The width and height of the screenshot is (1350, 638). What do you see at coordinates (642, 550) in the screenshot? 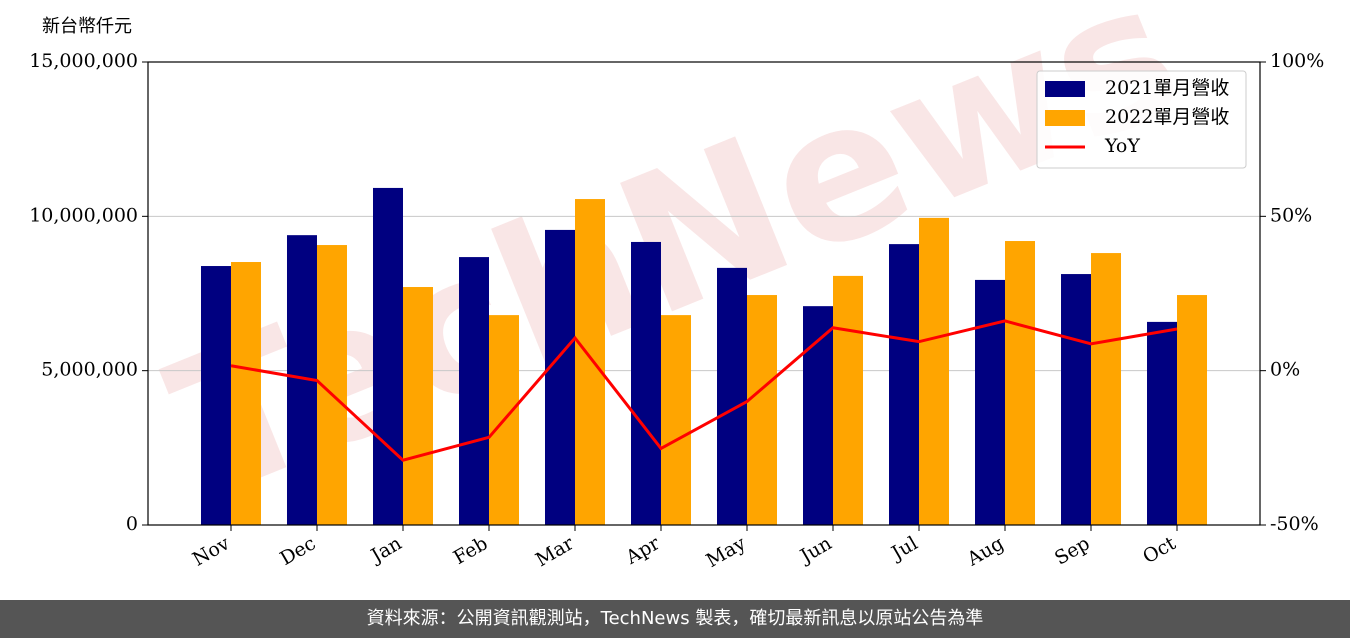
I see `x-tick-label: Apr` at bounding box center [642, 550].